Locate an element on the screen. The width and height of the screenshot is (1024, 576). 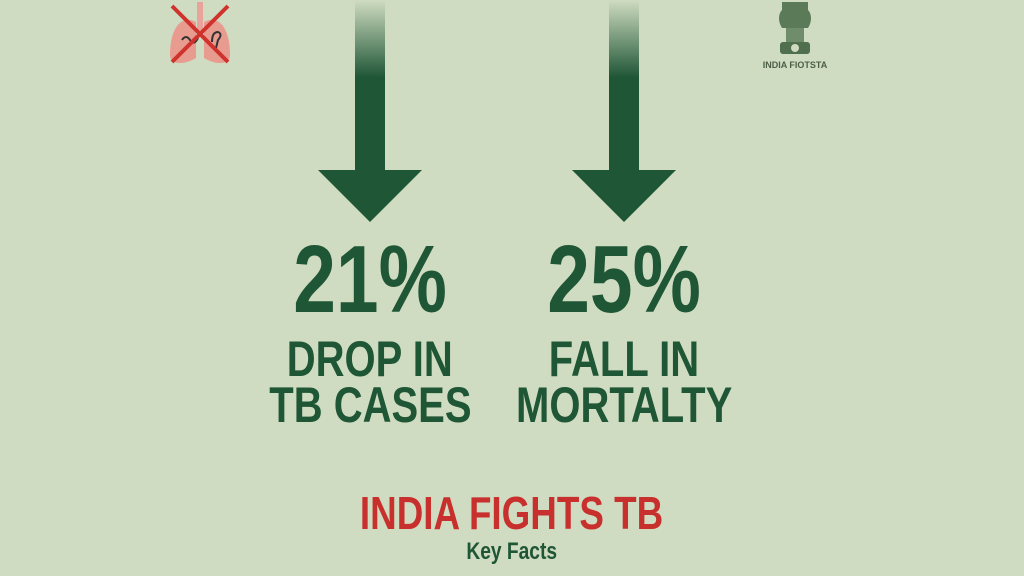
stat-label-line1: DROP IN is located at coordinates (370, 359).